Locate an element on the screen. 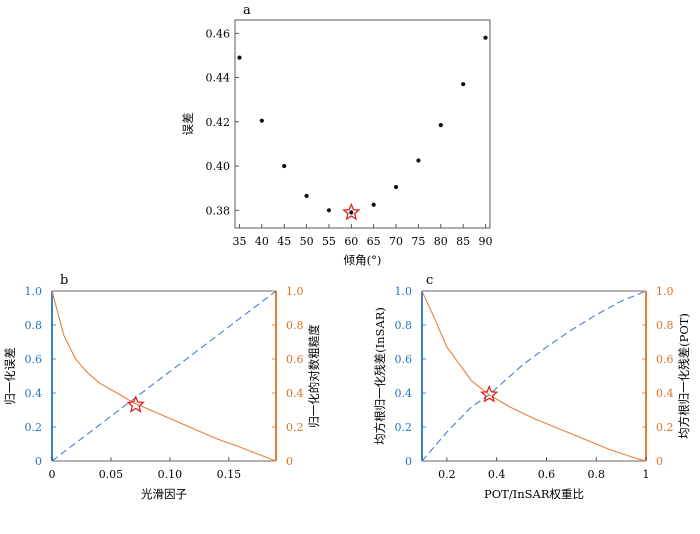 The height and width of the screenshot is (534, 700). x-tick-label: 80 is located at coordinates (441, 241).